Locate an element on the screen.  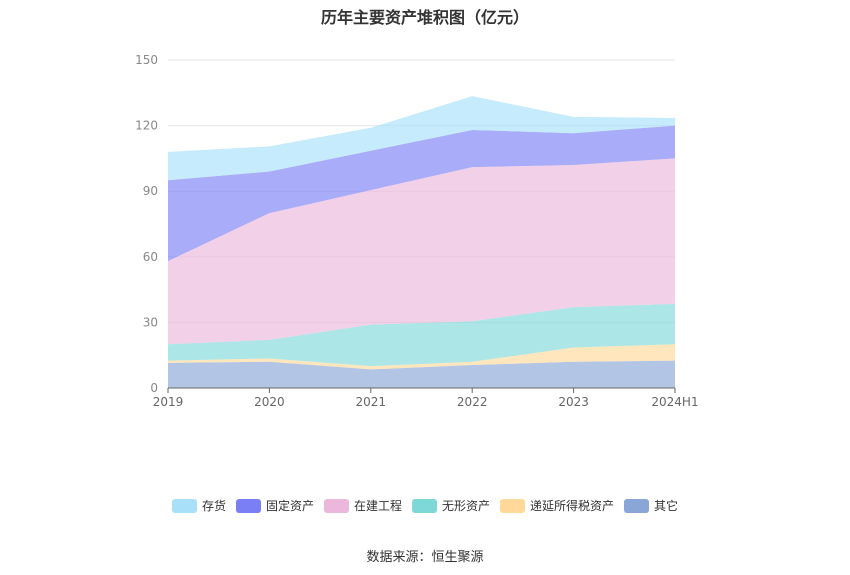
legend-label: 无形资产 is located at coordinates (466, 506).